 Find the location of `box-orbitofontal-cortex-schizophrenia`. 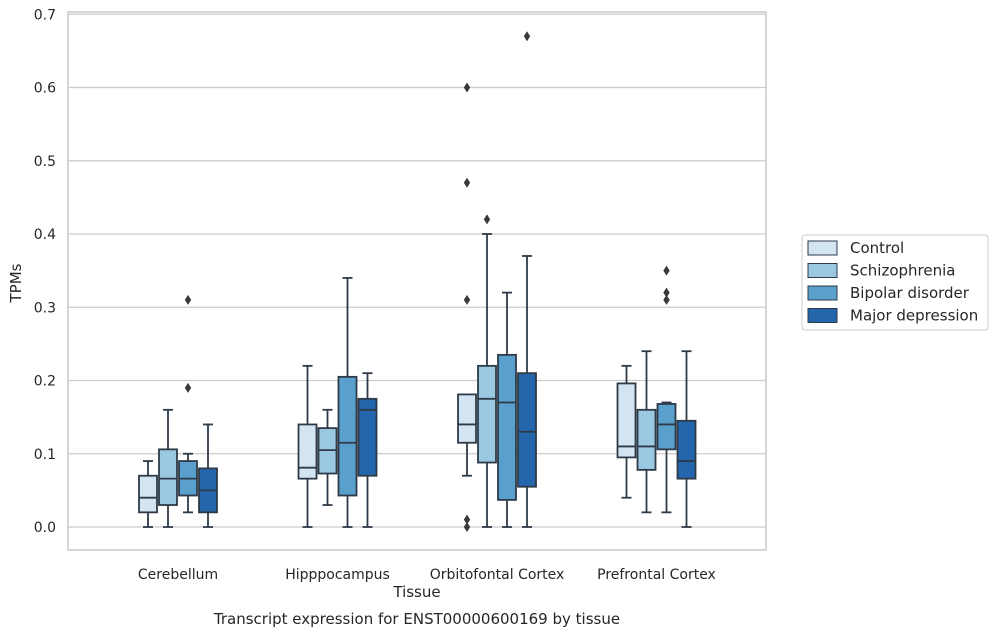

box-orbitofontal-cortex-schizophrenia is located at coordinates (487, 371).